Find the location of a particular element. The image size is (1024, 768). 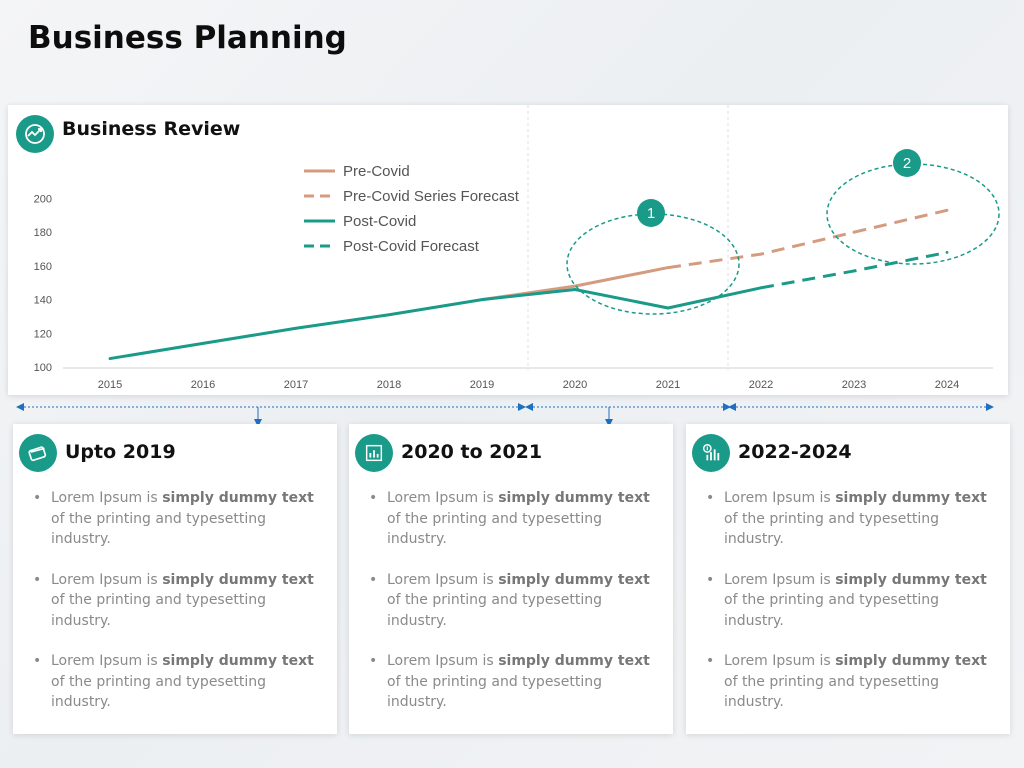

x-tick-label: 2017 is located at coordinates (296, 385).